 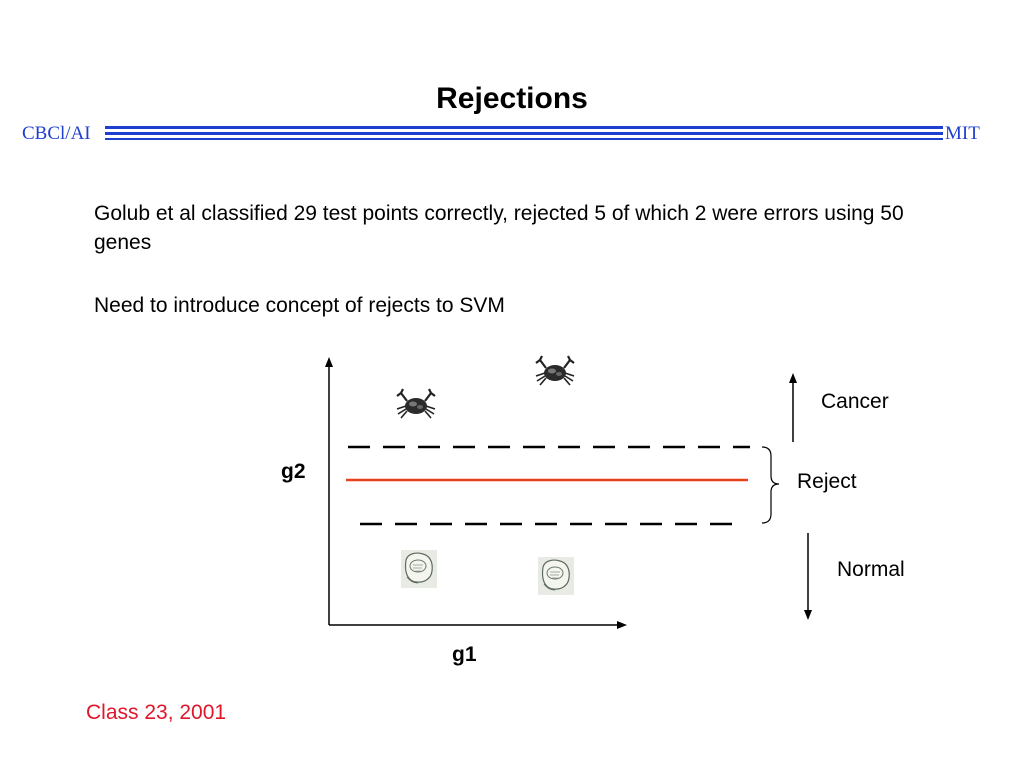 What do you see at coordinates (871, 569) in the screenshot?
I see `normal-region-label: Normal` at bounding box center [871, 569].